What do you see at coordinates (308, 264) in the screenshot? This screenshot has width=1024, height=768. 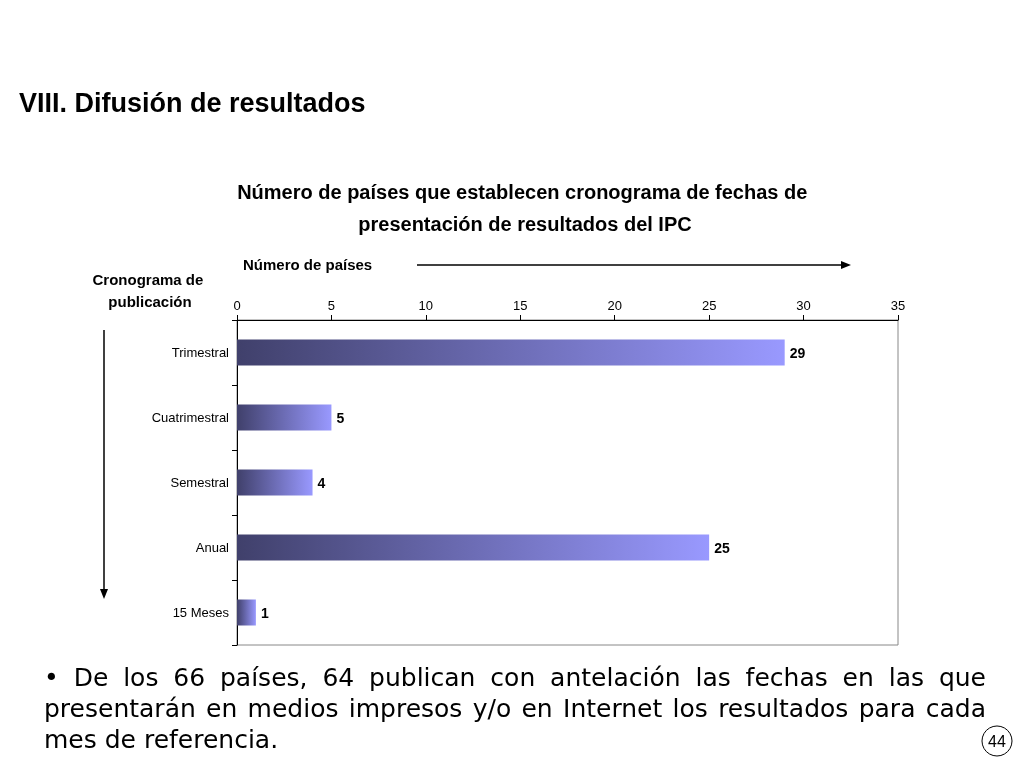 I see `x-axis-title: Número de países` at bounding box center [308, 264].